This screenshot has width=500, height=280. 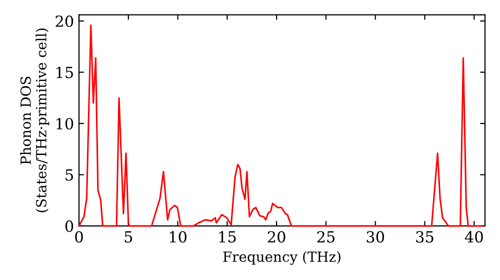 I want to click on x-axis-title: Frequency (THz), so click(x=281, y=258).